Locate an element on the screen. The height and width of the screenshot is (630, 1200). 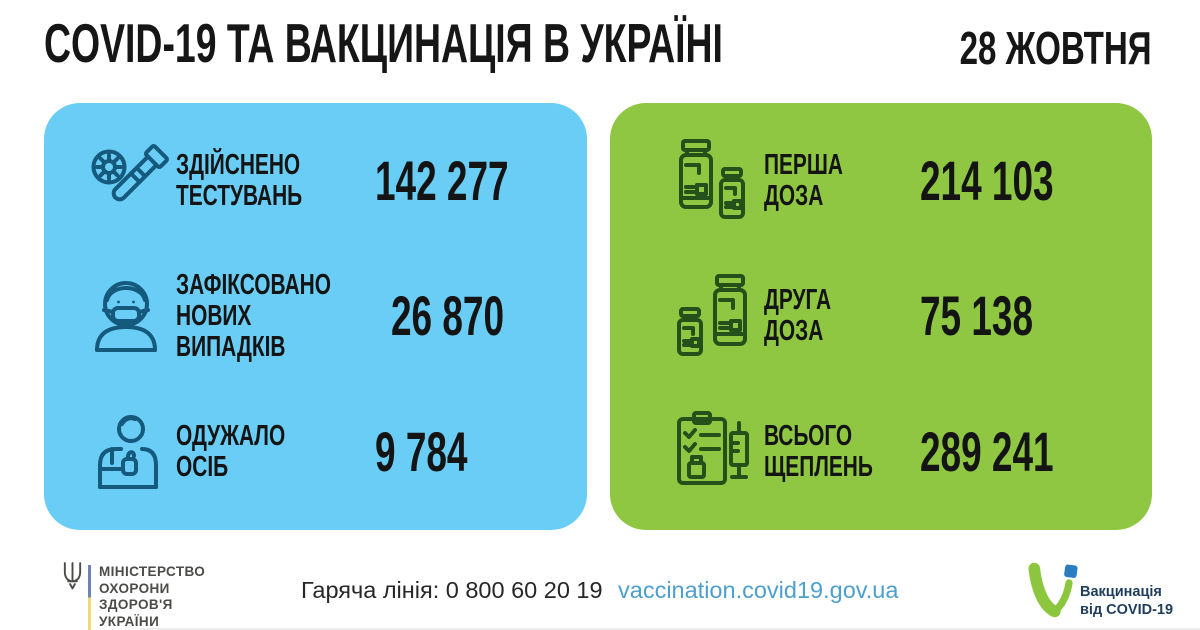
ministry-line: МІНІСТЕРСТВО is located at coordinates (152, 571).